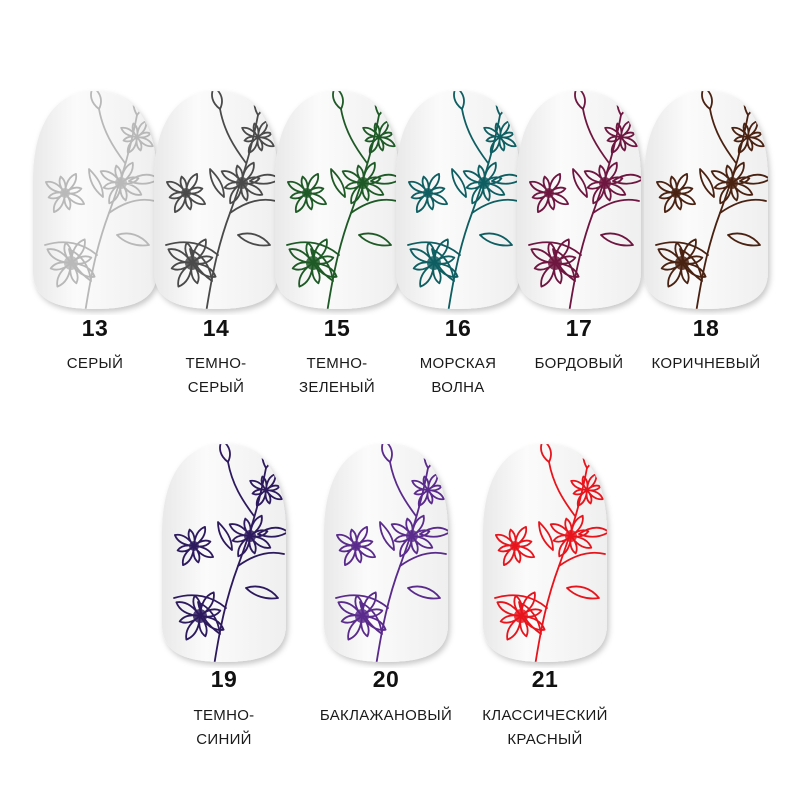 This screenshot has width=800, height=800. I want to click on swatch-name: МОРСКАЯ ВОЛНА, so click(458, 376).